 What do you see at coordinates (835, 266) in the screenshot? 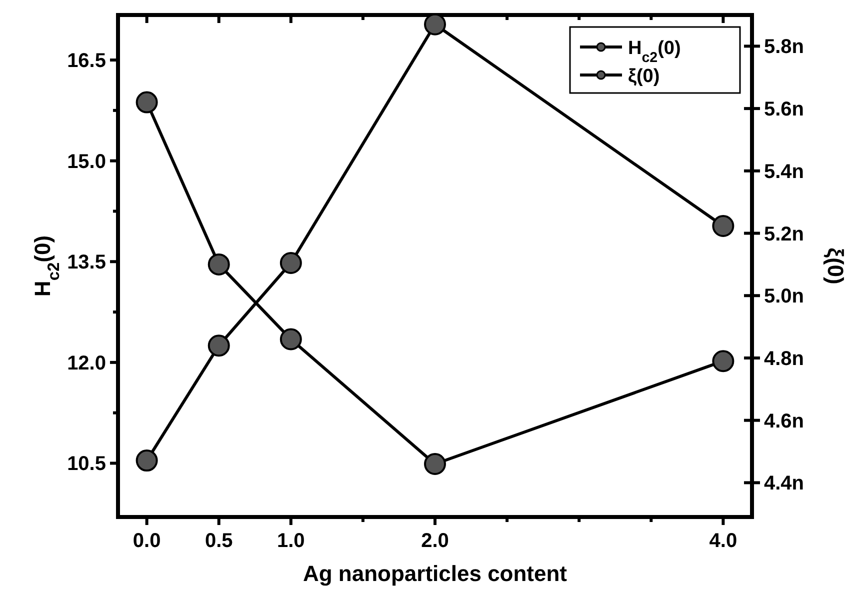
I see `y2-axis-title: ξ(0)` at bounding box center [835, 266].